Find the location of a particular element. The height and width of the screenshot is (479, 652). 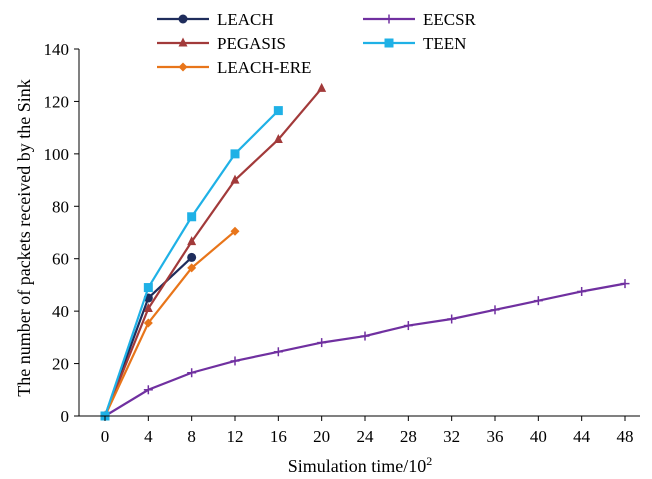

y-tick-label: 60 is located at coordinates (60, 259).